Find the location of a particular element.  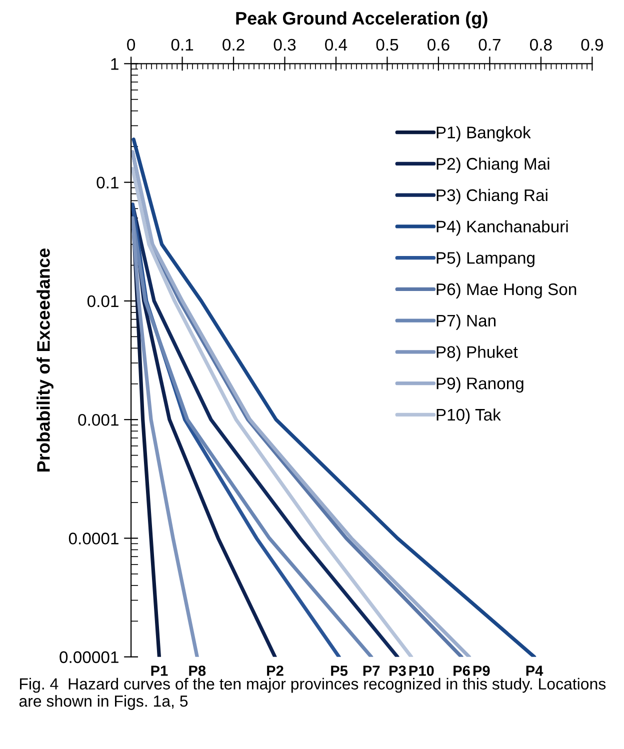

annotation: P8 is located at coordinates (197, 671).